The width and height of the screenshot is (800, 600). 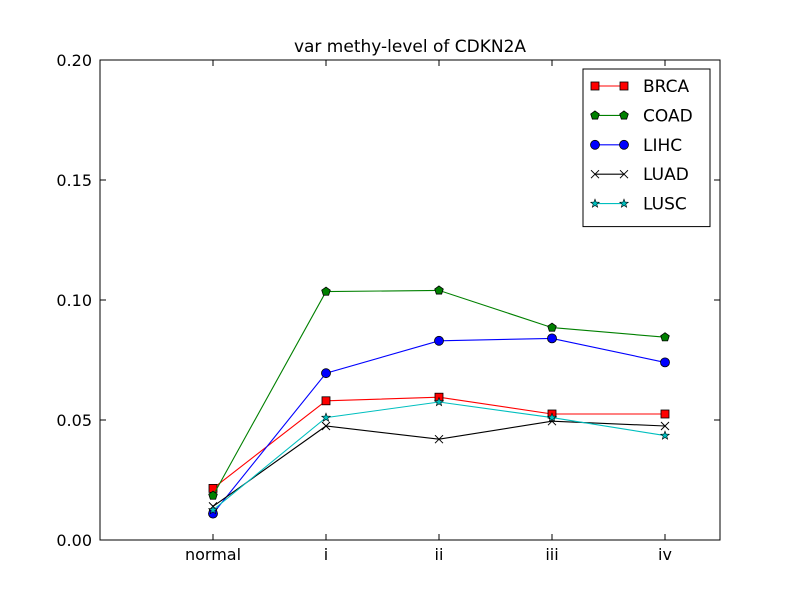 What do you see at coordinates (439, 455) in the screenshot?
I see `series-lusc` at bounding box center [439, 455].